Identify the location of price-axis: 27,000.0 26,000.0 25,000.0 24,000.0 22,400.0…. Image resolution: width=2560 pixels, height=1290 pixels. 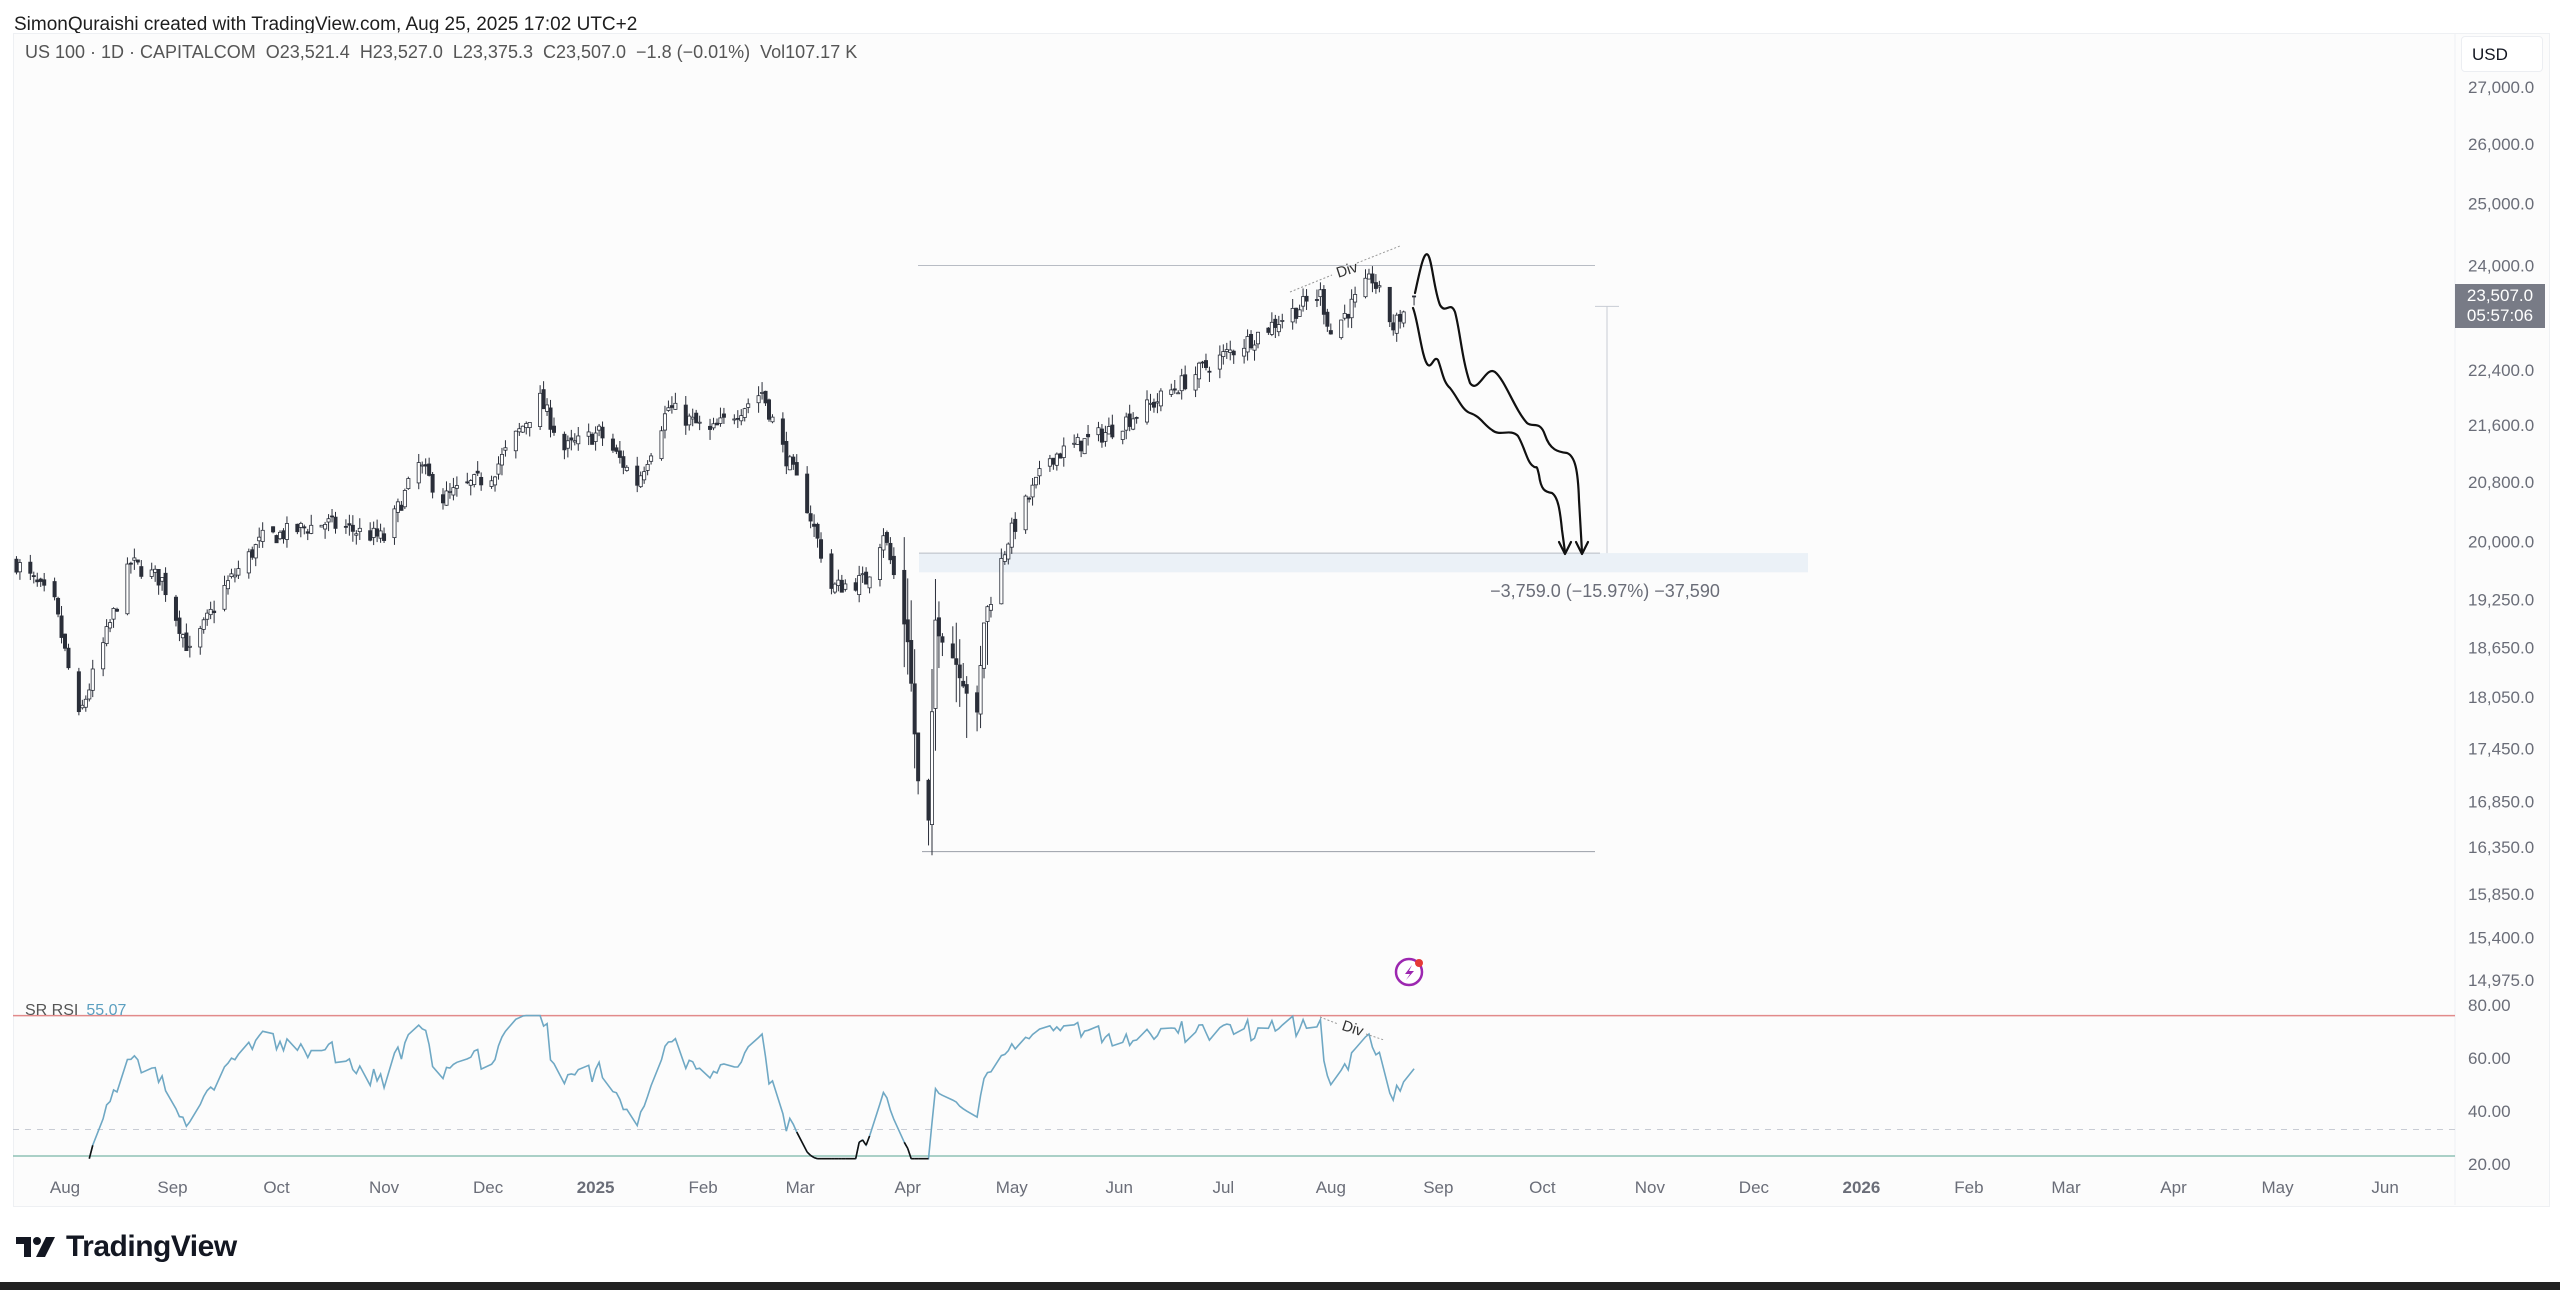
(2501, 534).